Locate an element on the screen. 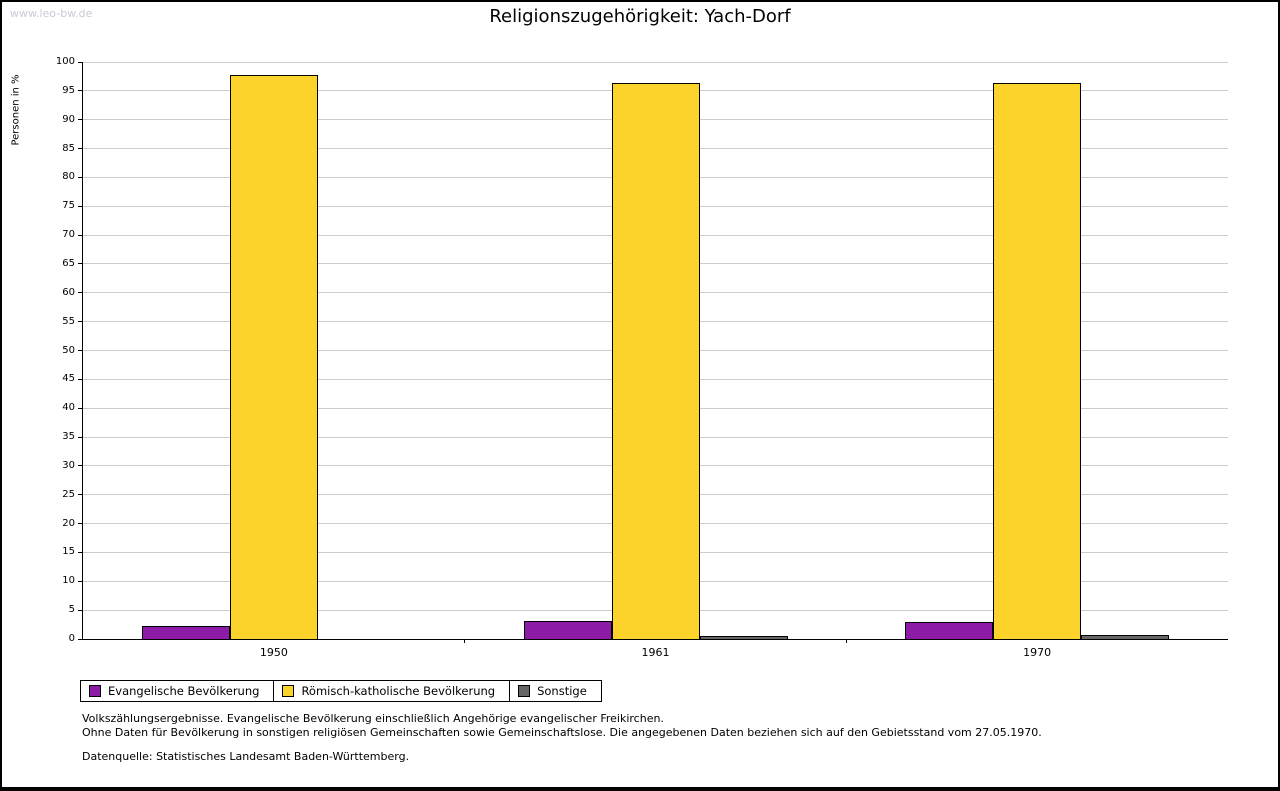  legend-swatch-sonstige is located at coordinates (524, 691).